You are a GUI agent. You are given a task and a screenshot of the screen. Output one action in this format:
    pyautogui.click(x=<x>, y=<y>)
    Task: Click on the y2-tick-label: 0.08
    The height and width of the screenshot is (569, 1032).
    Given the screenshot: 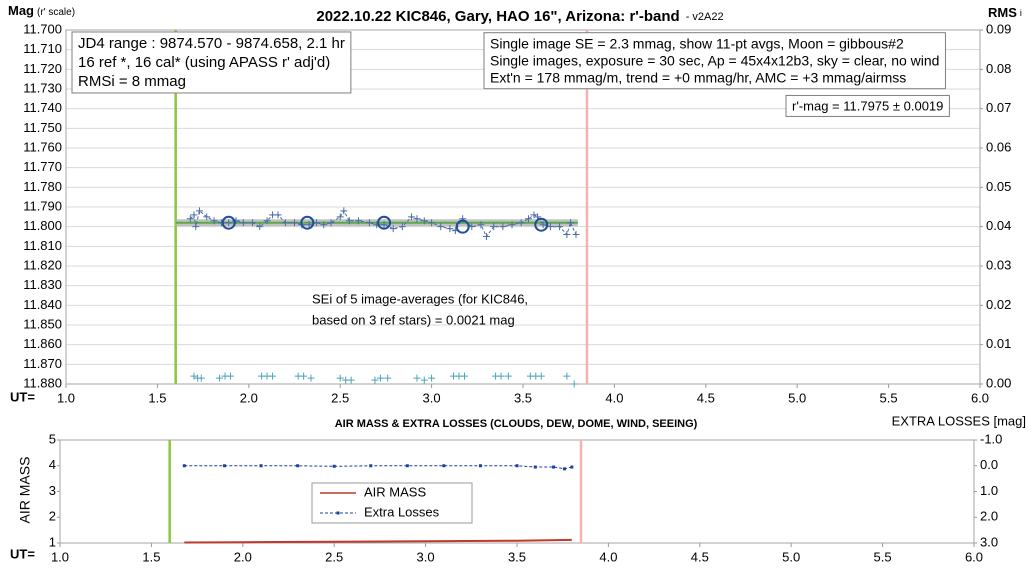 What is the action you would take?
    pyautogui.click(x=998, y=68)
    